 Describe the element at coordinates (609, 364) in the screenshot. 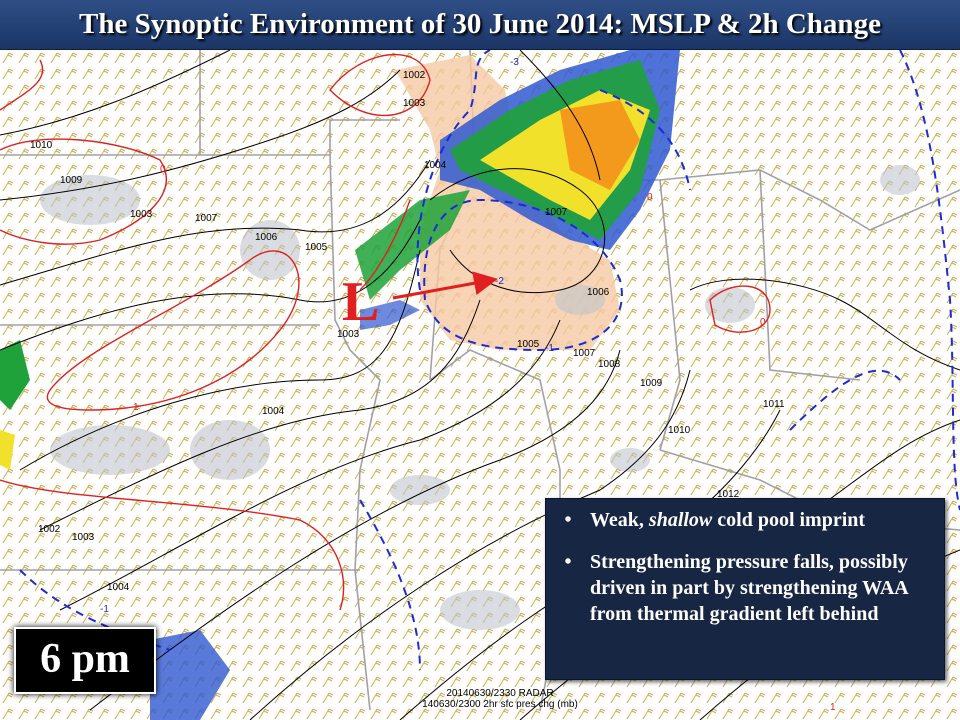

I see `isobar-label: 1008` at that location.